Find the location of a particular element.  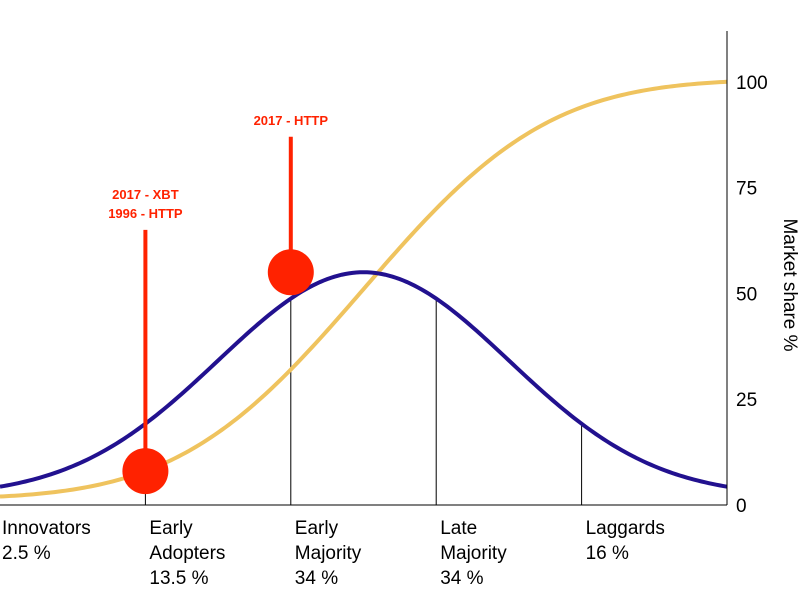

segment-label-1: Innovators 2.5 % is located at coordinates (46, 541).